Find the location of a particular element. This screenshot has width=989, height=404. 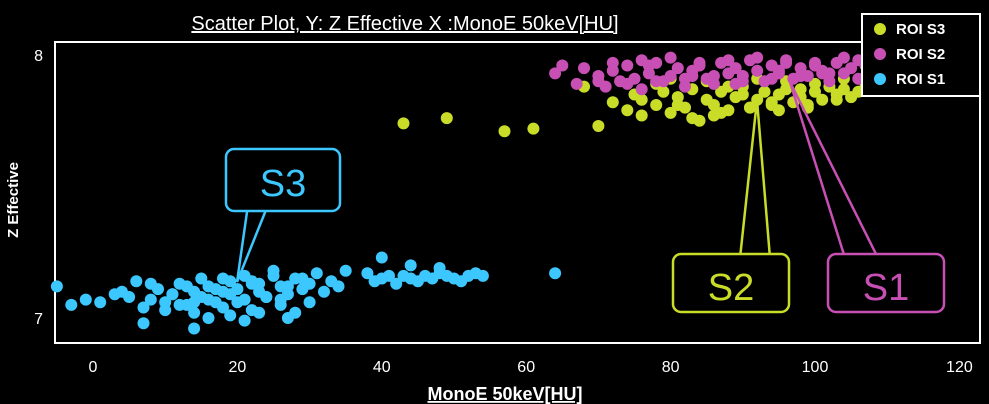

y-tick-labels: 78 is located at coordinates (38, 188).